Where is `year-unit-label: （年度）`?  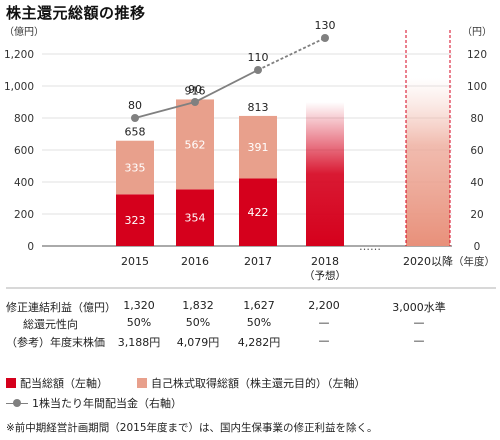 year-unit-label: （年度） is located at coordinates (474, 261).